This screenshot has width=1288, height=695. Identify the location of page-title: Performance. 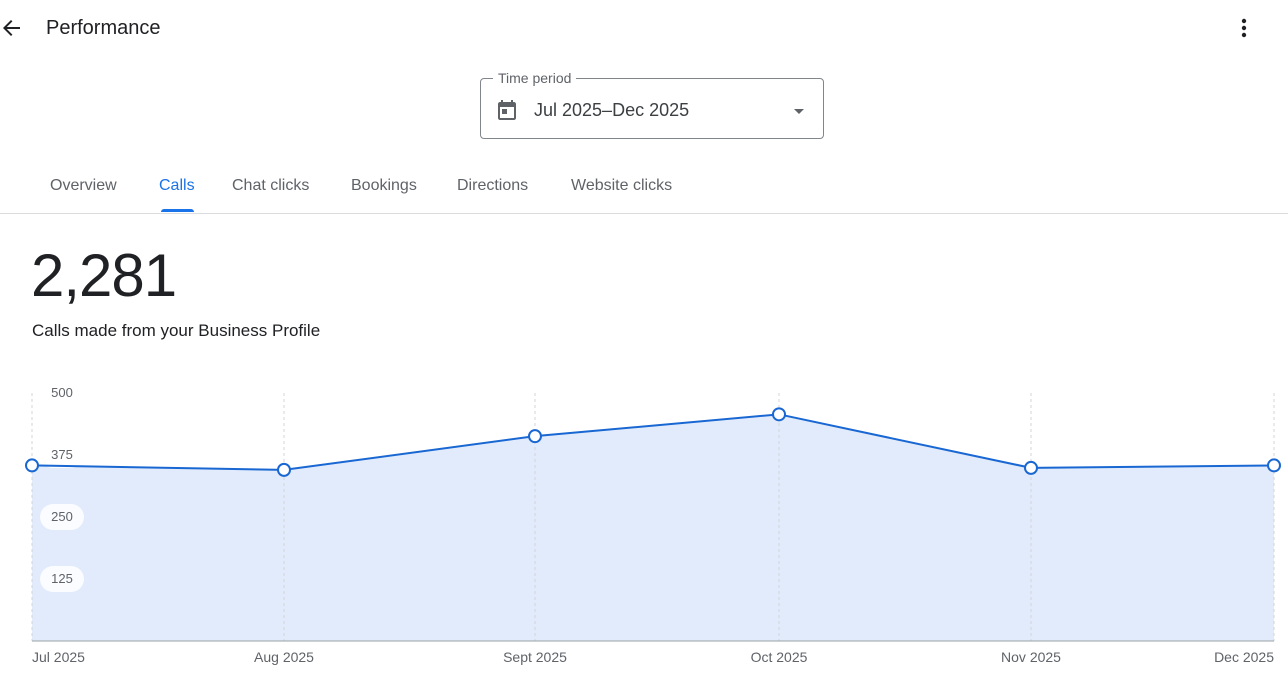
(103, 28).